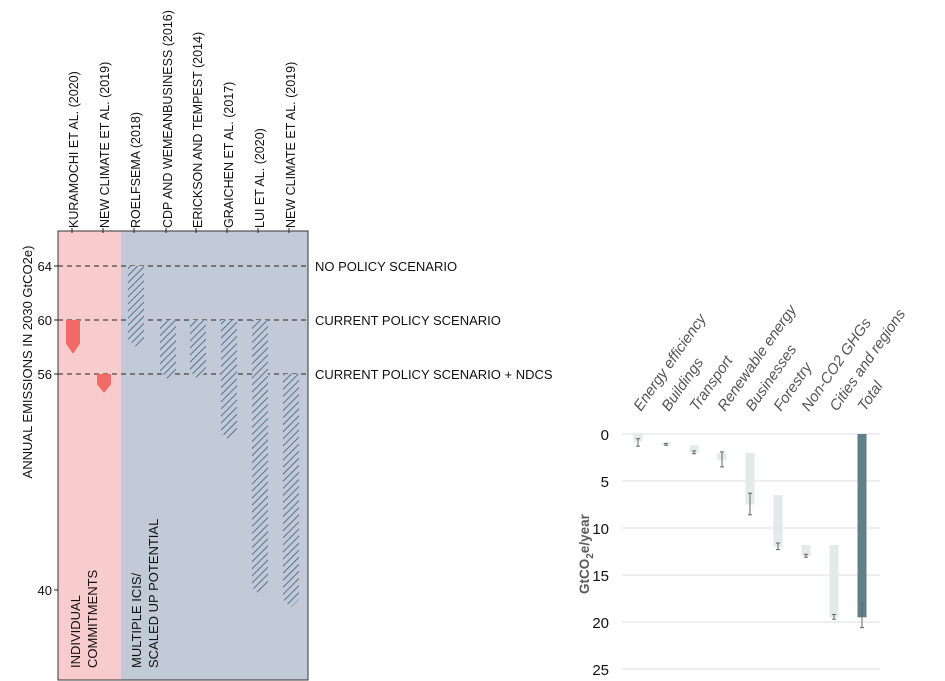 This screenshot has height=681, width=945. What do you see at coordinates (45, 320) in the screenshot?
I see `y-tick-label: 60` at bounding box center [45, 320].